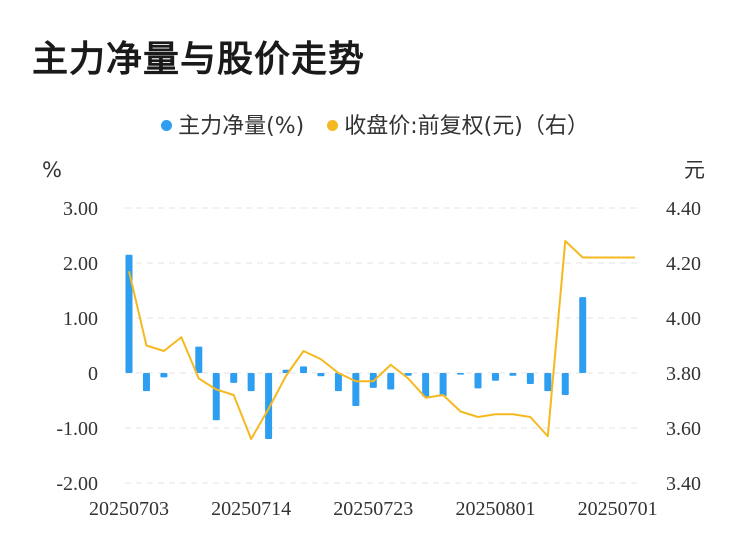 The height and width of the screenshot is (558, 750). Describe the element at coordinates (167, 125) in the screenshot. I see `legend-dot-bar` at that location.